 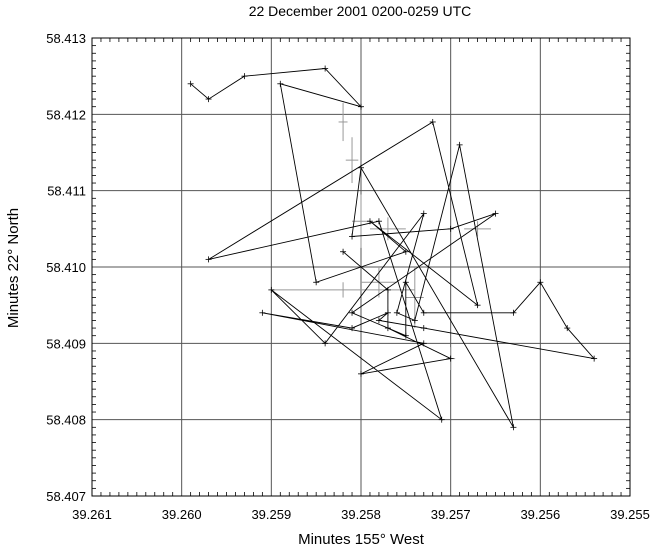 What do you see at coordinates (361, 539) in the screenshot?
I see `x-axis-label: Minutes 155° West` at bounding box center [361, 539].